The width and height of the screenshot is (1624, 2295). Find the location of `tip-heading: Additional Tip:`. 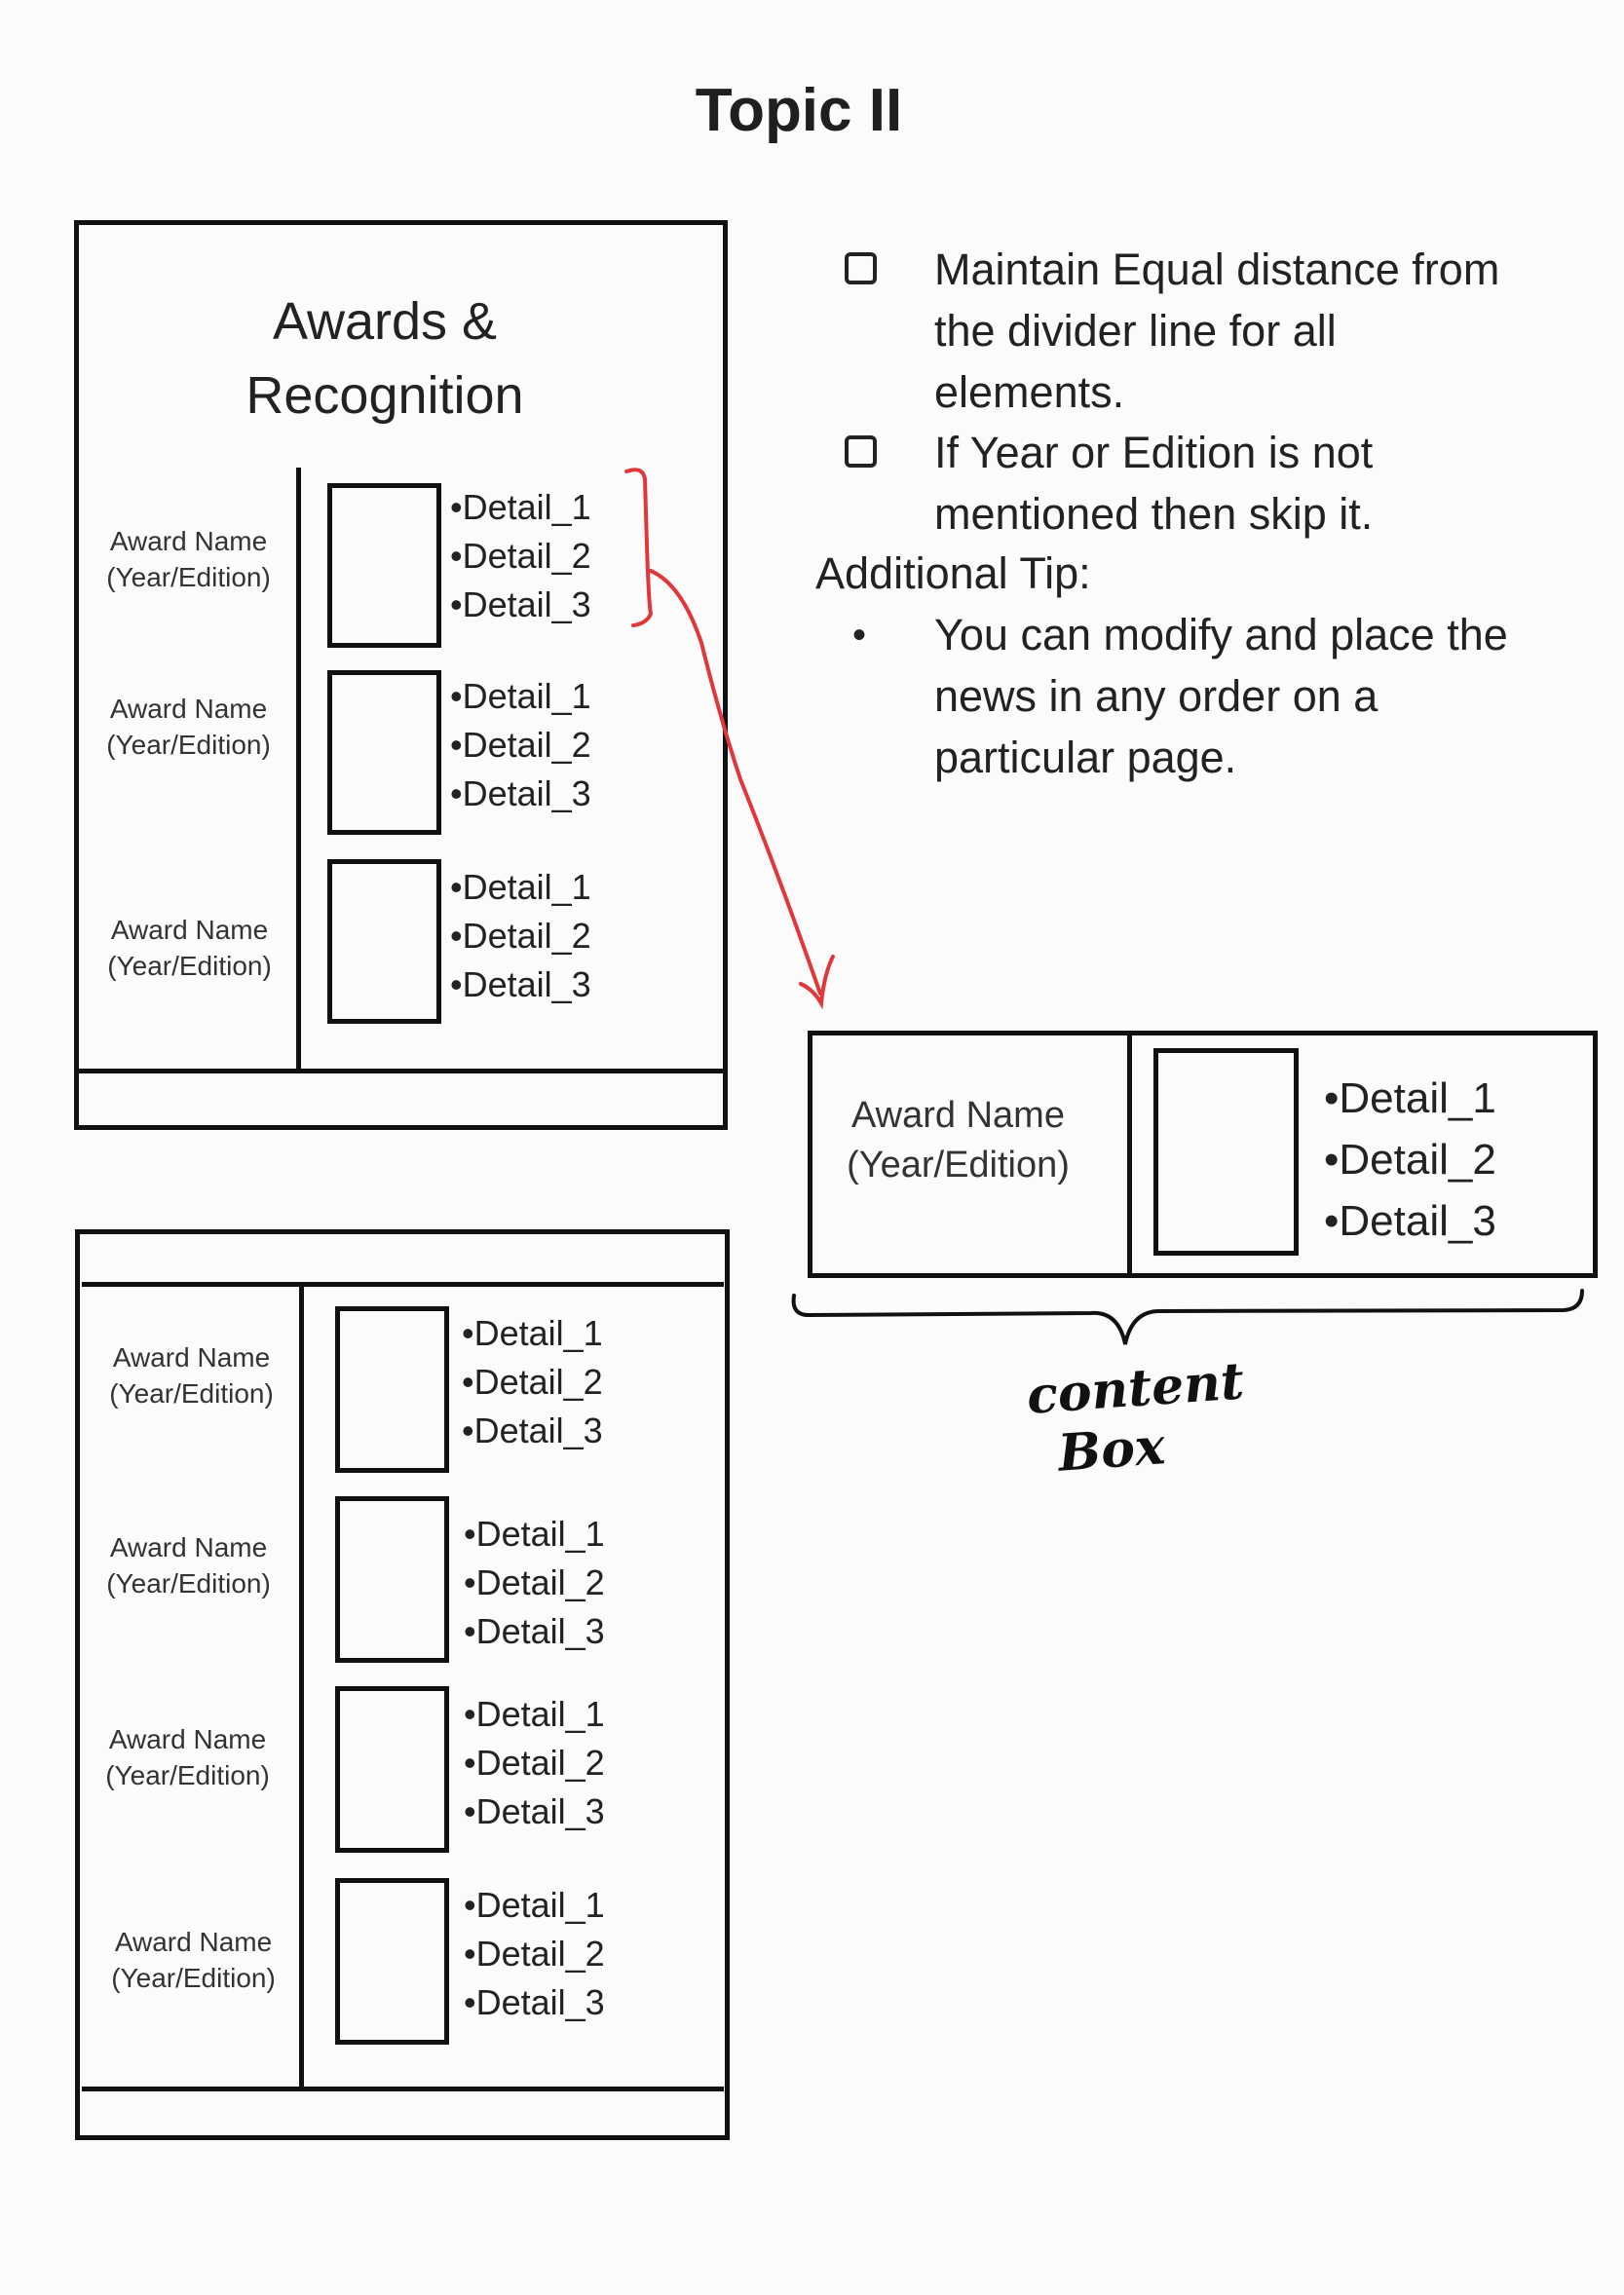

tip-heading: Additional Tip: is located at coordinates (953, 573).